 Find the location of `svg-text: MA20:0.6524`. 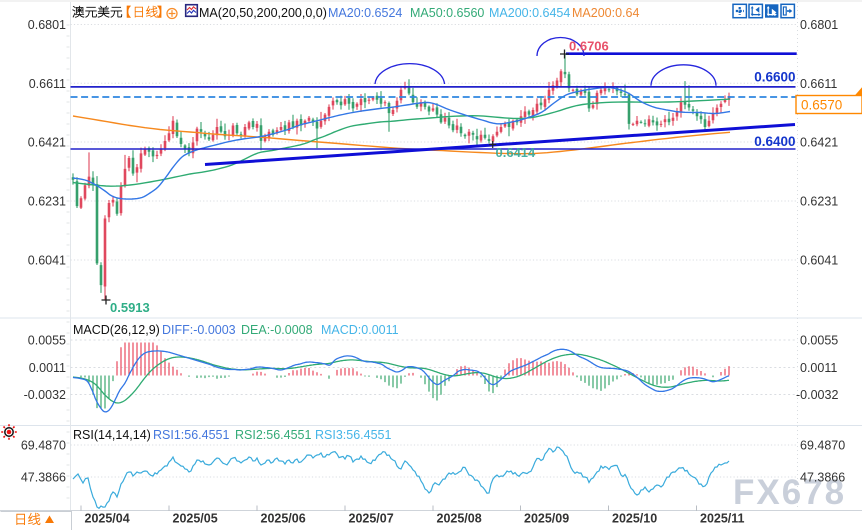

svg-text: MA20:0.6524 is located at coordinates (365, 13).